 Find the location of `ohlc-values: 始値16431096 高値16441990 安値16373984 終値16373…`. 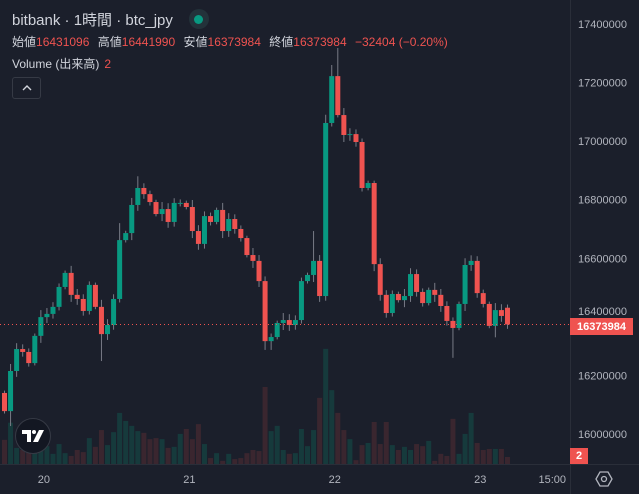

ohlc-values: 始値16431096 高値16441990 安値16373984 終値16373… is located at coordinates (232, 42).